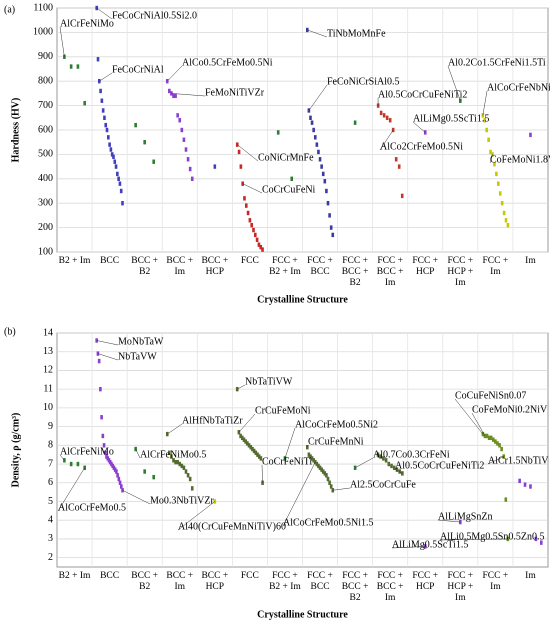  Describe the element at coordinates (50, 426) in the screenshot. I see `y-tick-label: 9` at that location.